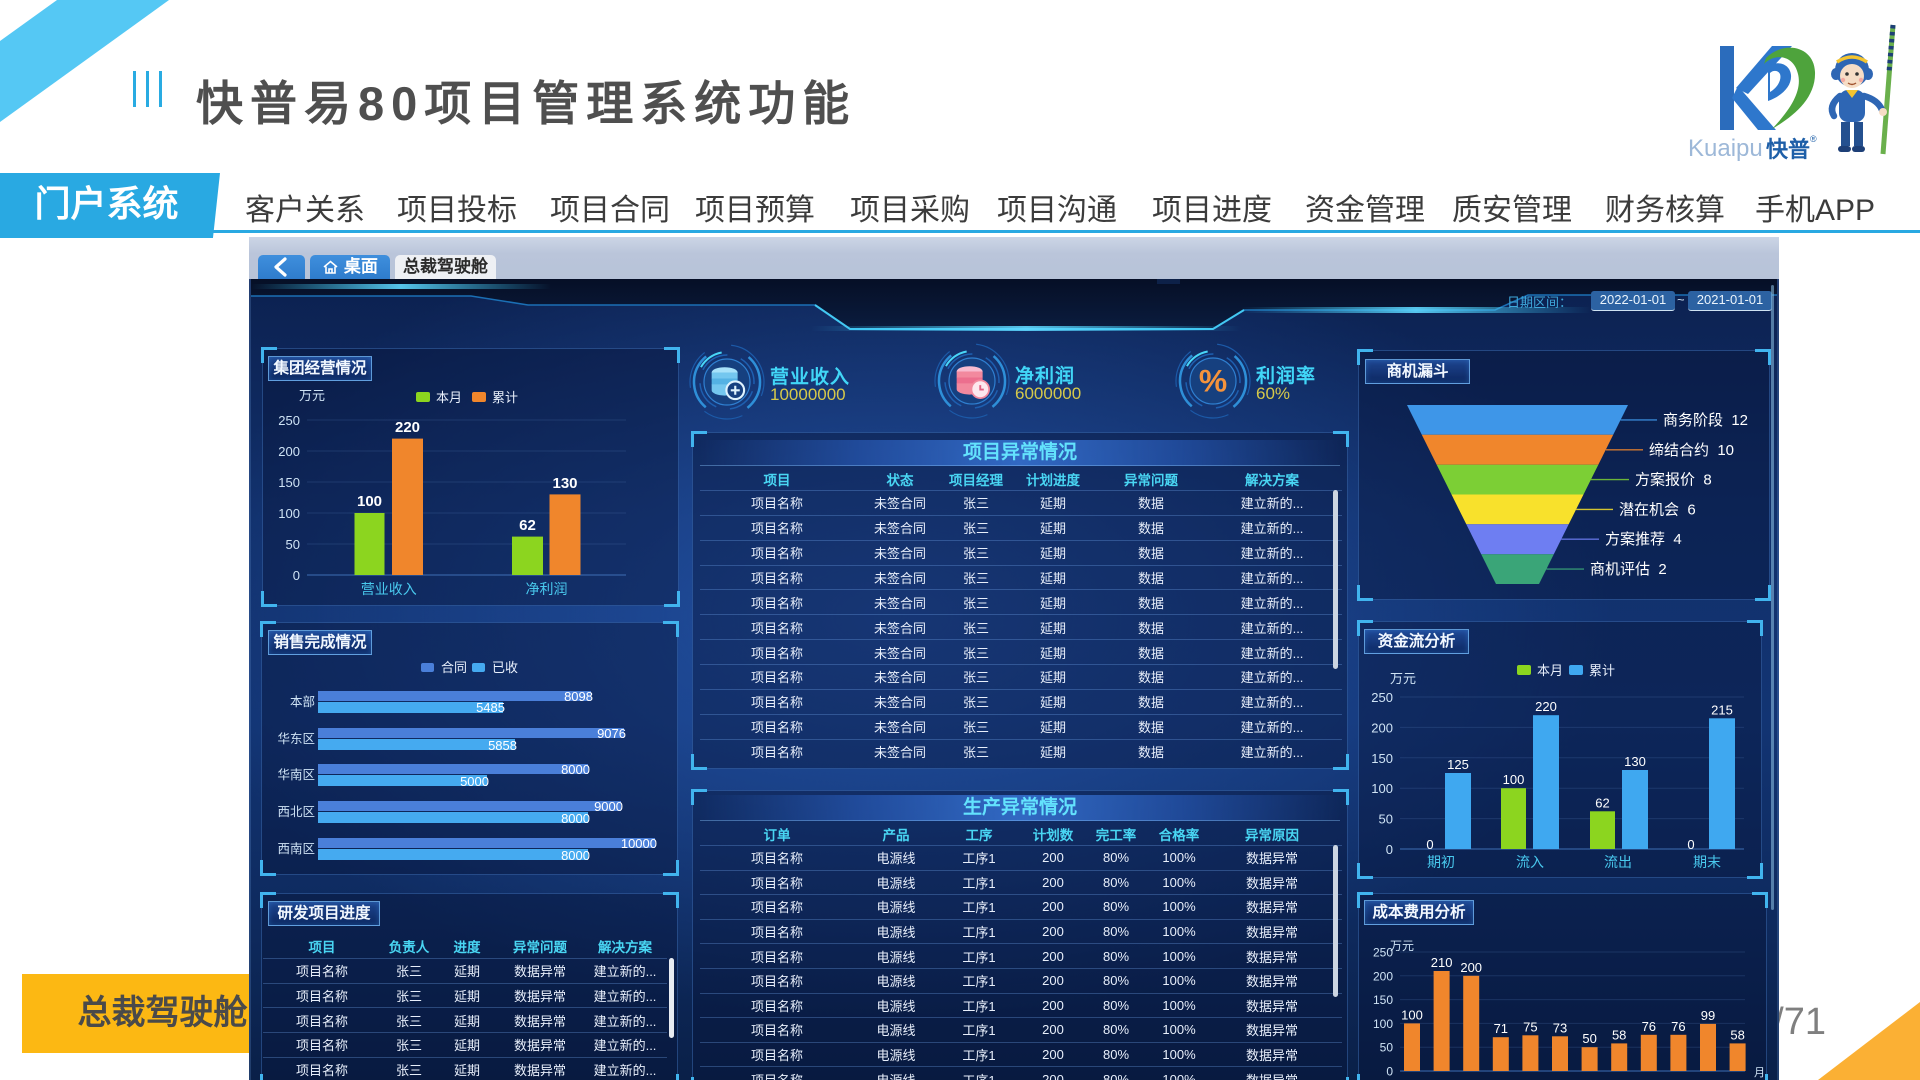 This screenshot has height=1080, width=1920. What do you see at coordinates (1673, 480) in the screenshot?
I see `svg-text: 方案报价 8` at bounding box center [1673, 480].